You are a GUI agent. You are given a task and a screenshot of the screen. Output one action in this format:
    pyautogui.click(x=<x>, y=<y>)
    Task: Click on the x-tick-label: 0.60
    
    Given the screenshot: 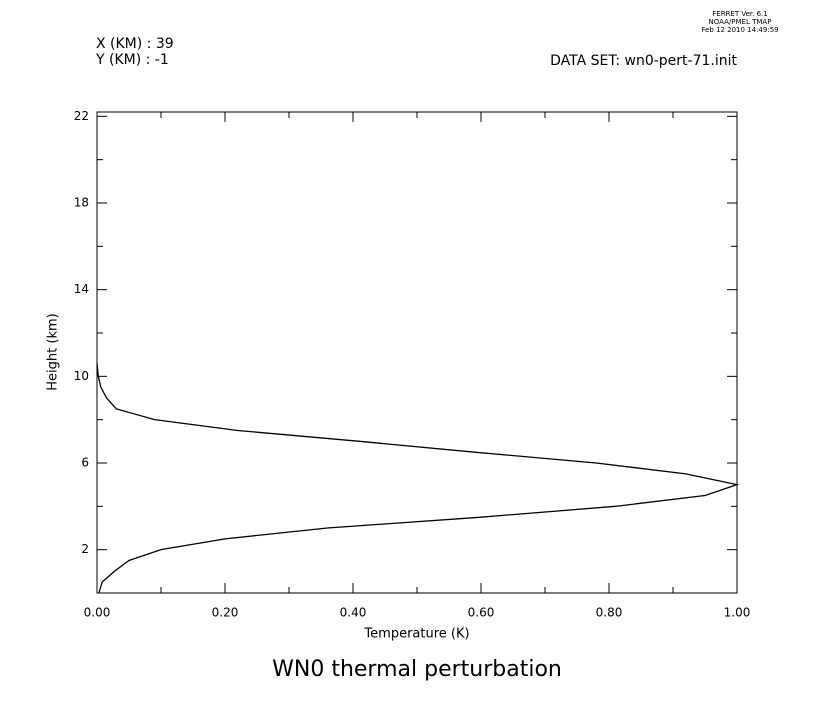 What is the action you would take?
    pyautogui.click(x=481, y=613)
    